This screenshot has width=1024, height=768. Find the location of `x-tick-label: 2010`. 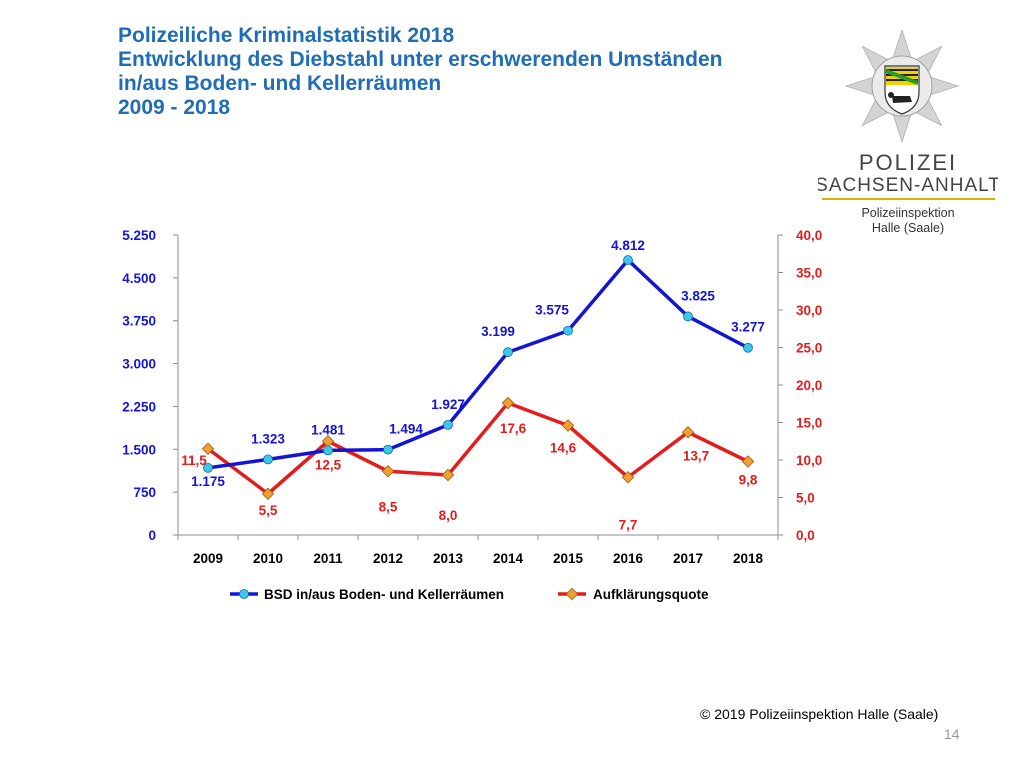

x-tick-label: 2010 is located at coordinates (268, 558).